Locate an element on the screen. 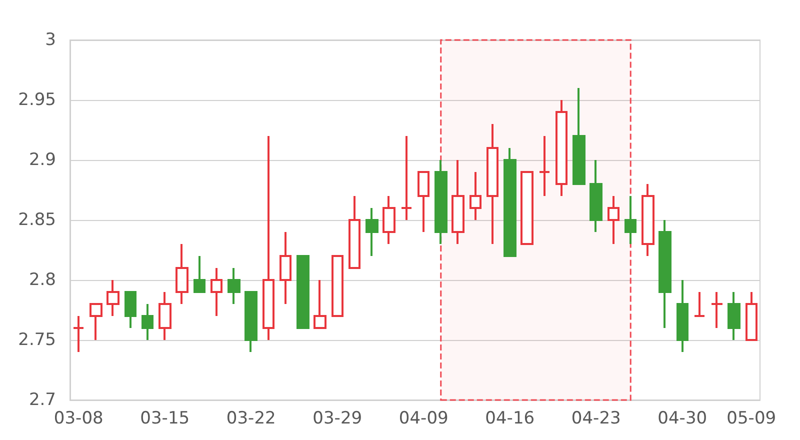 The image size is (800, 440). y-tick-label: 2.85 is located at coordinates (37, 220).